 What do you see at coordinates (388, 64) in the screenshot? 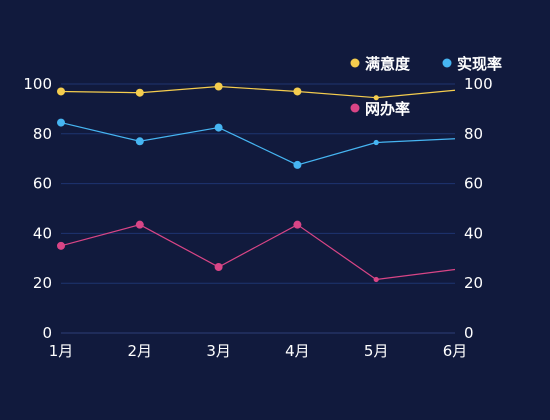
I see `legend-label: 满意度` at bounding box center [388, 64].